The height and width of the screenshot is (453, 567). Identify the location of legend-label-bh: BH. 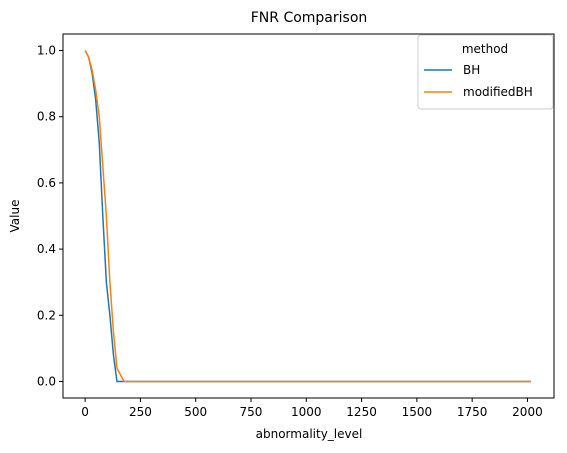
(471, 70).